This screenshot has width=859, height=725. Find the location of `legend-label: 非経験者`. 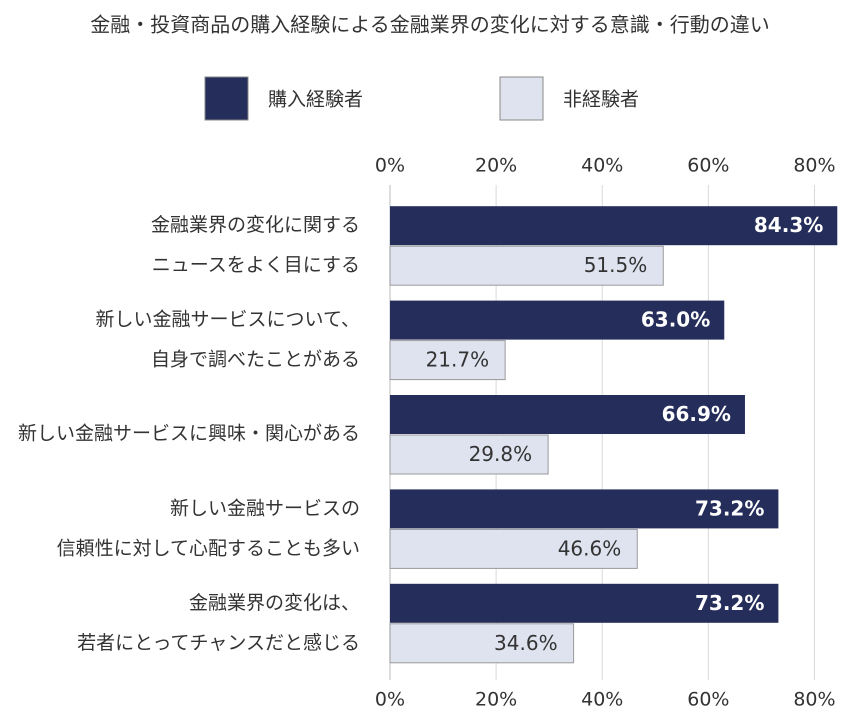

legend-label: 非経験者 is located at coordinates (601, 100).